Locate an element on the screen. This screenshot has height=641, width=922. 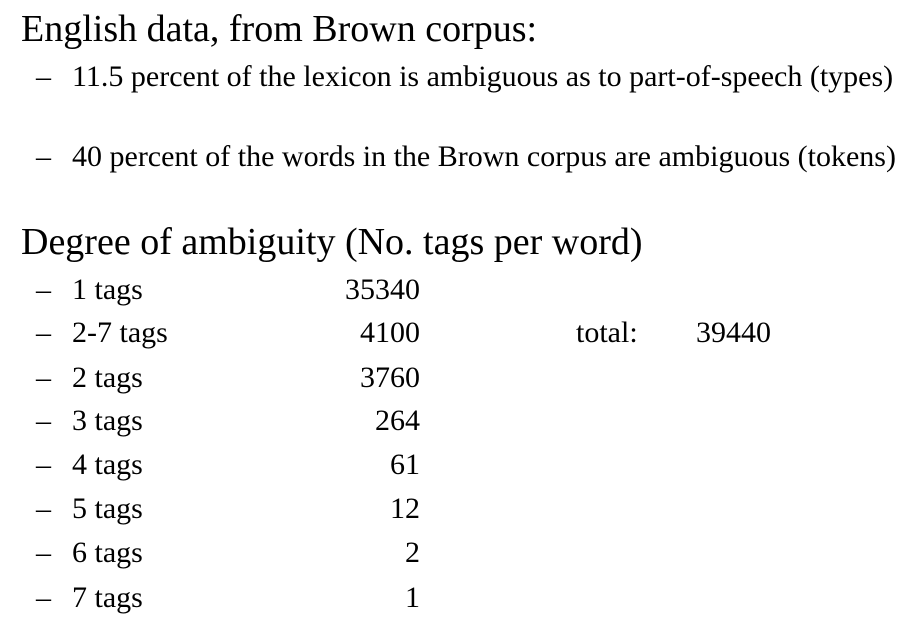
table-row: – 6 tags 2 is located at coordinates (461, 553).